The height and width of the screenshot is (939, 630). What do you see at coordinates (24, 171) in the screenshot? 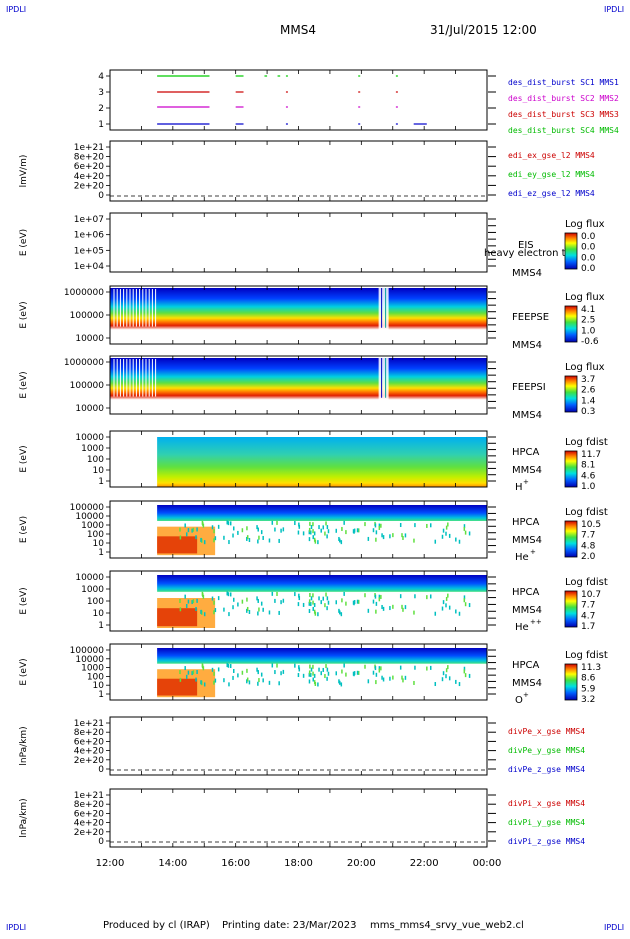
I see `y-axis-label: lmV/m)` at bounding box center [24, 171].